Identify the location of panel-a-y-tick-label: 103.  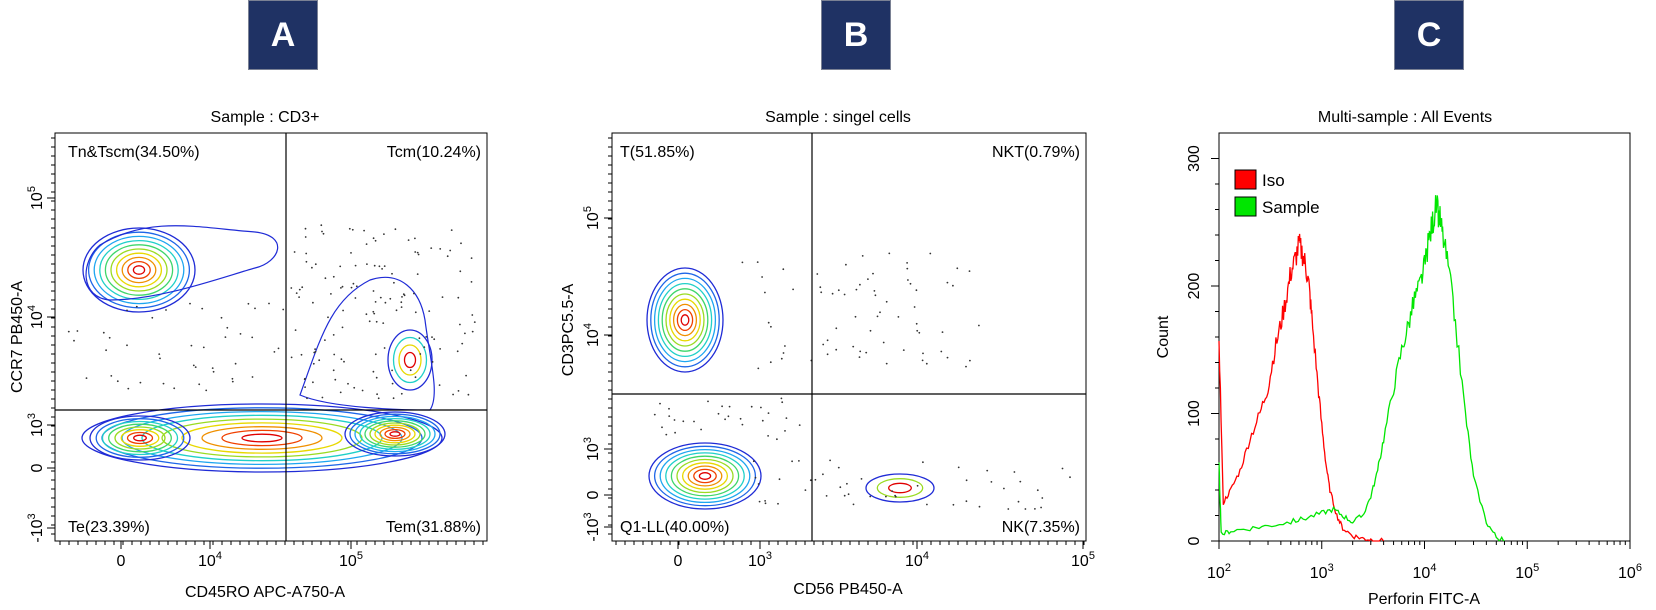
(36, 425).